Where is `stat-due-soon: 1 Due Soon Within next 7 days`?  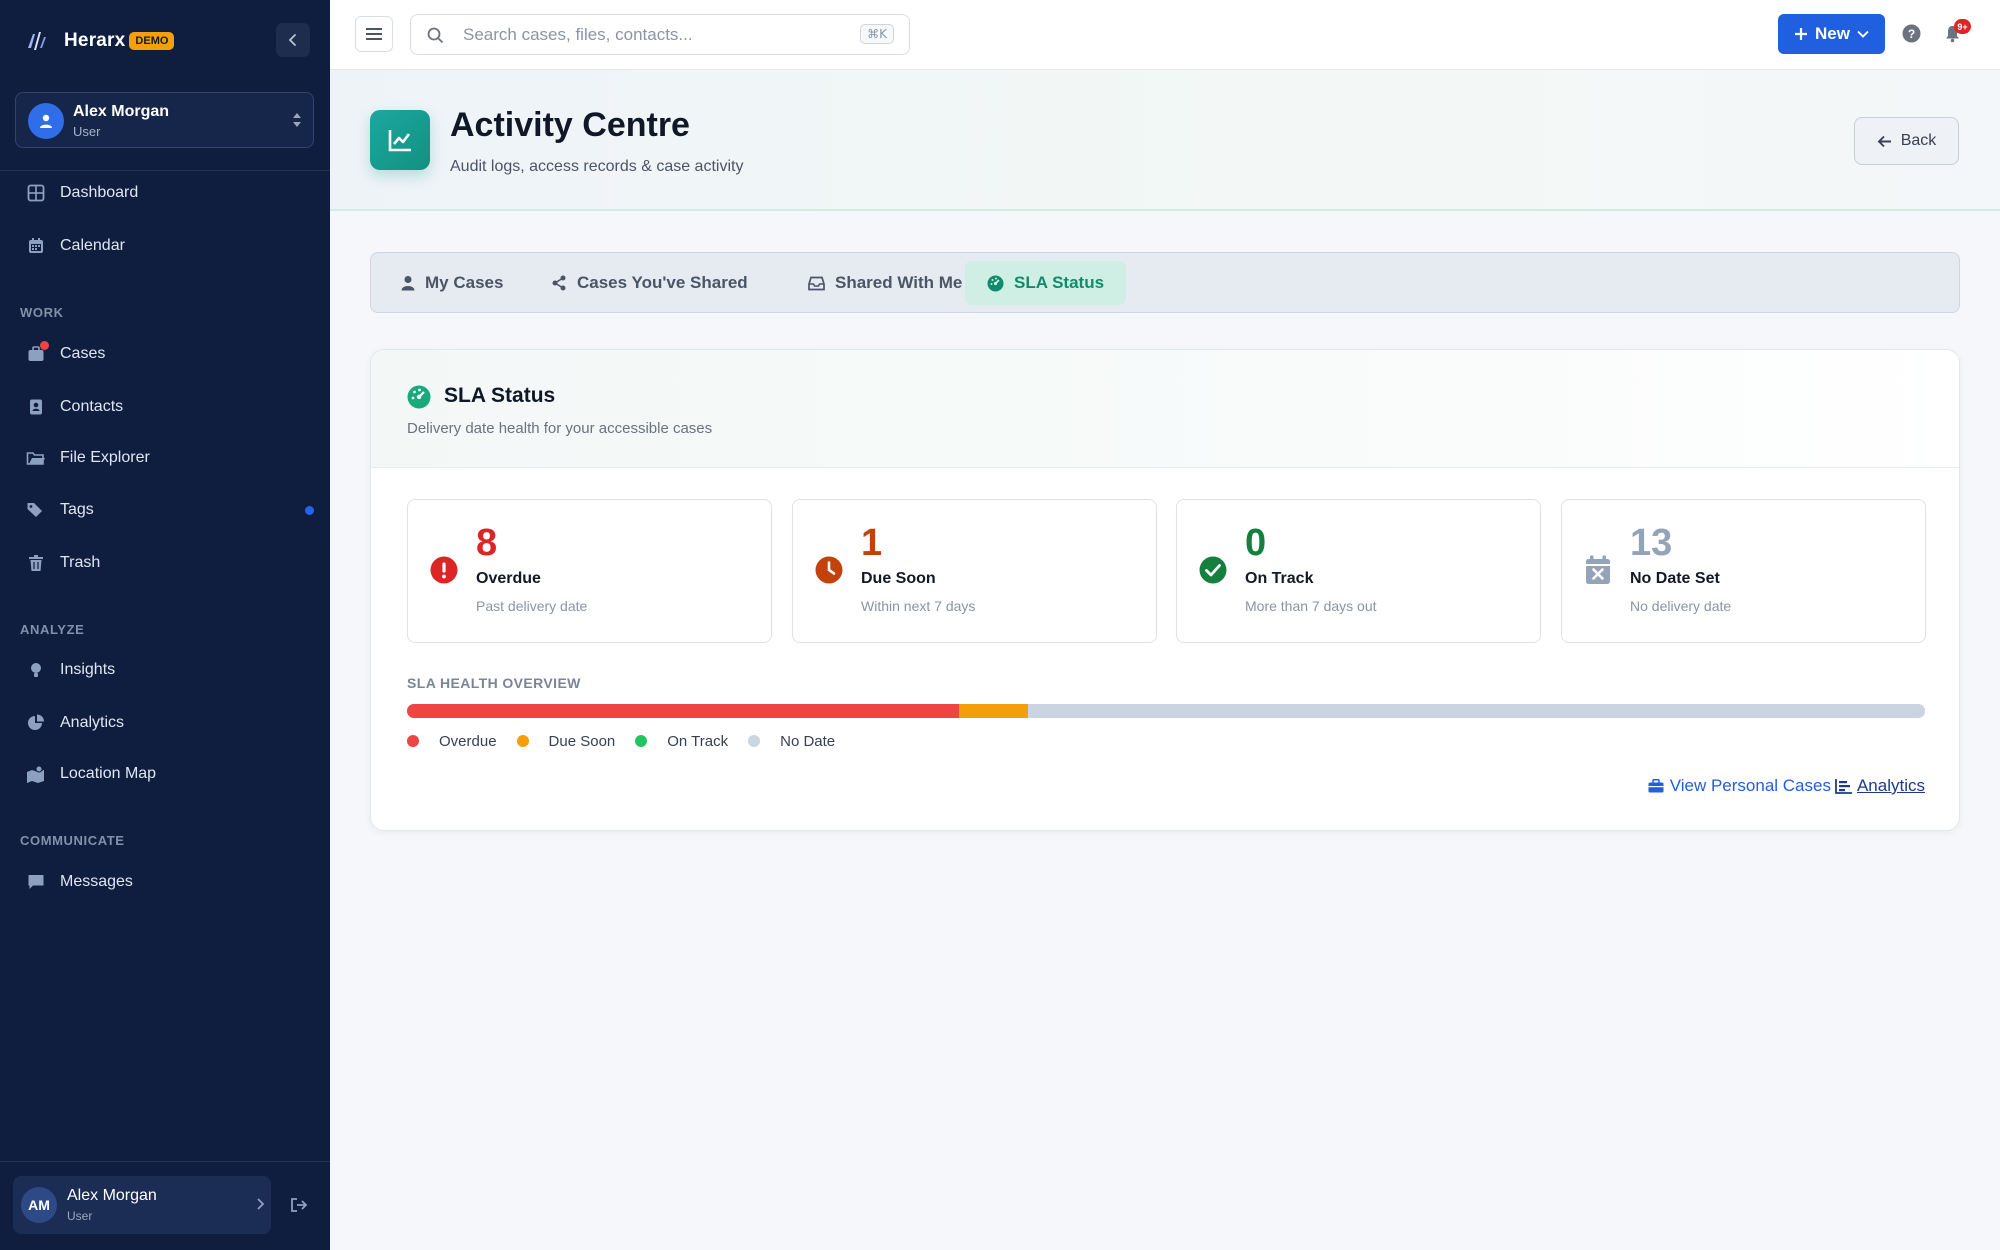 stat-due-soon: 1 Due Soon Within next 7 days is located at coordinates (974, 571).